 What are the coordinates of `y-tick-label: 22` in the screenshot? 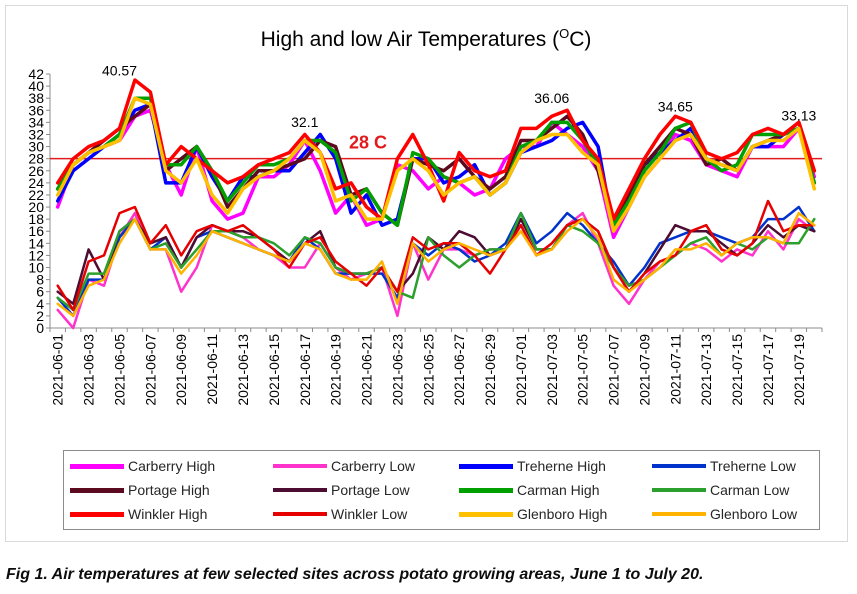 It's located at (36, 195).